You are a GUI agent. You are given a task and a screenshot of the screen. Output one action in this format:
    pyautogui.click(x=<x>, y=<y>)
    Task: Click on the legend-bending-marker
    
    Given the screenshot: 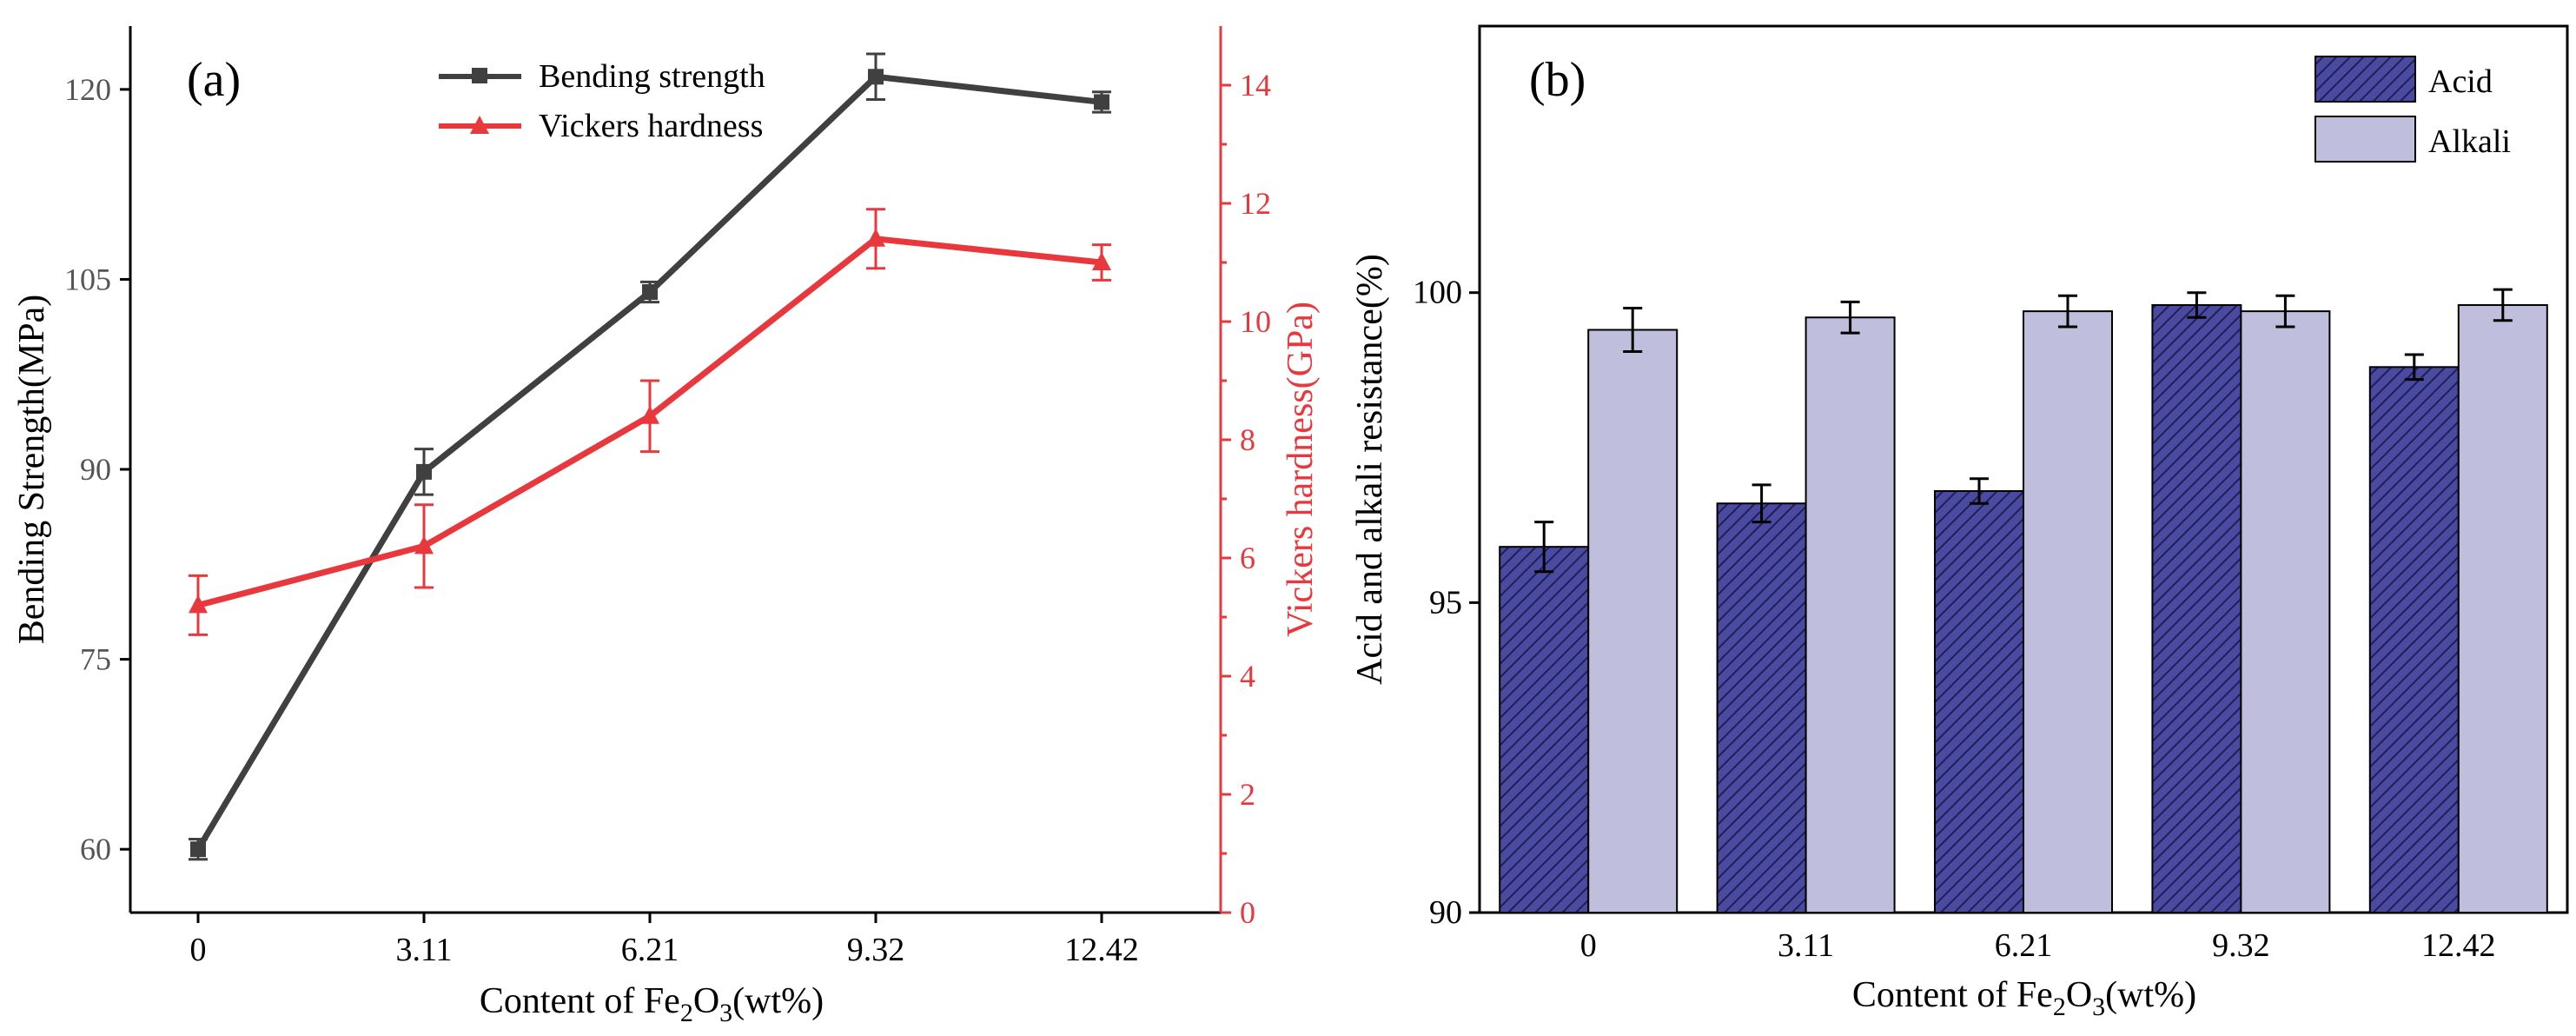 What is the action you would take?
    pyautogui.click(x=479, y=75)
    